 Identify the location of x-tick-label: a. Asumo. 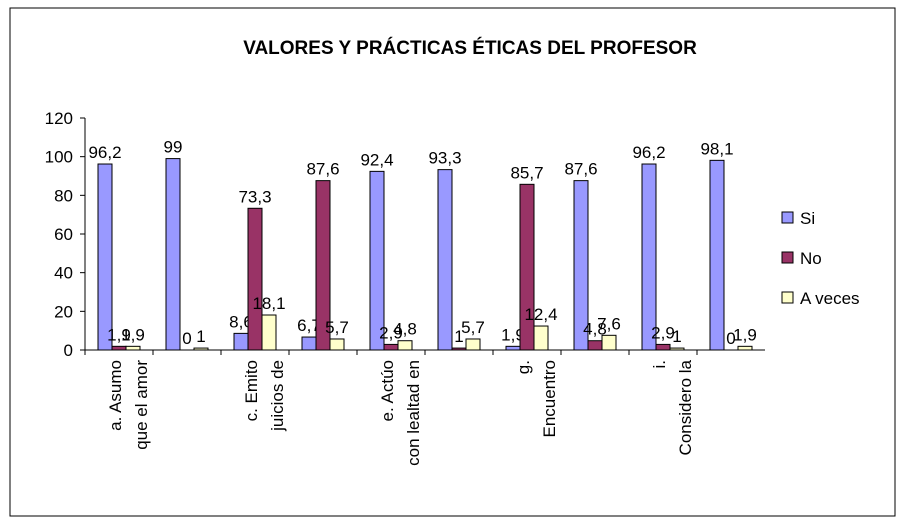
(115, 395).